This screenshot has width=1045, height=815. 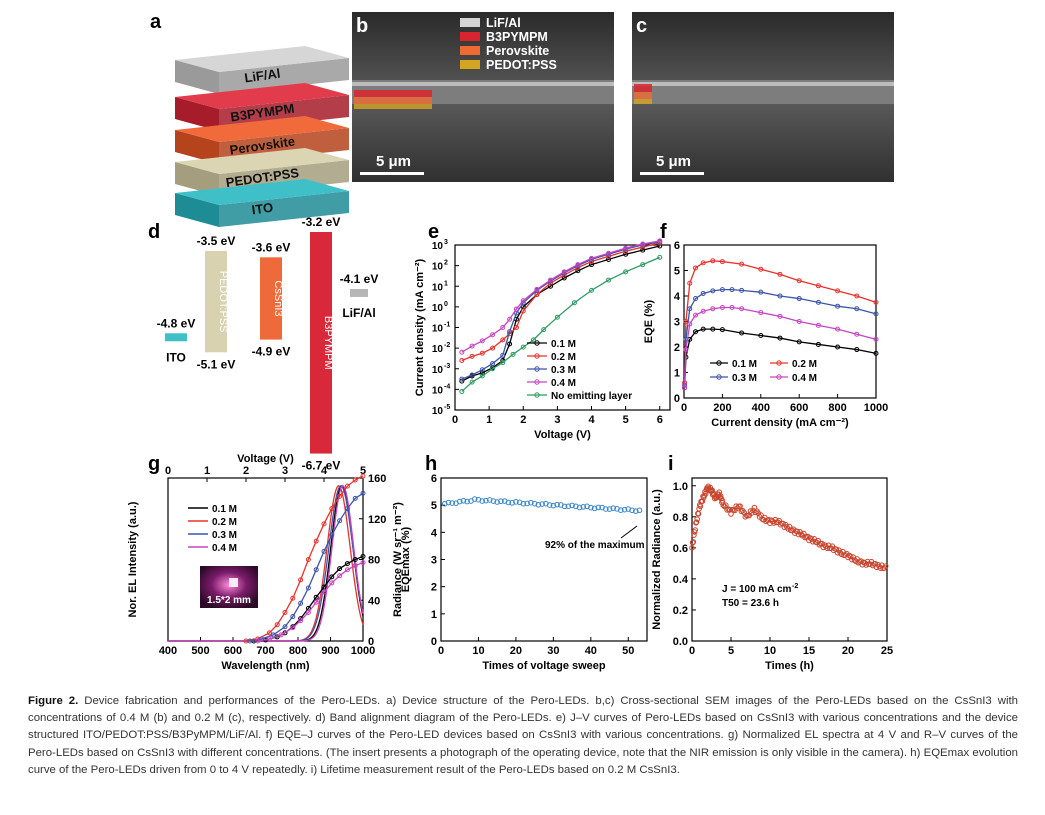 I want to click on panel-letter: f, so click(x=663, y=232).